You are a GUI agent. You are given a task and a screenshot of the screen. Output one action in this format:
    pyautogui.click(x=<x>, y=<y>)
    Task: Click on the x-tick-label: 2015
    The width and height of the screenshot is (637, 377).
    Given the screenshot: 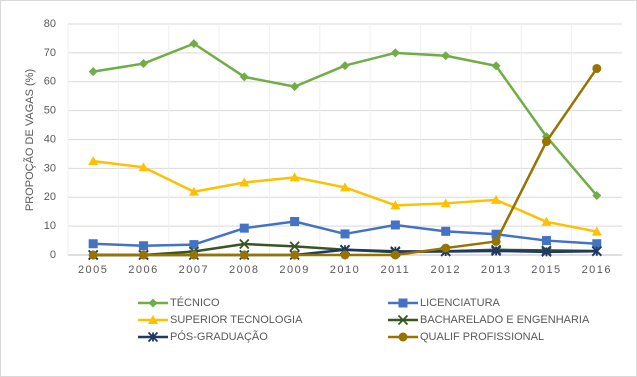 What is the action you would take?
    pyautogui.click(x=546, y=270)
    